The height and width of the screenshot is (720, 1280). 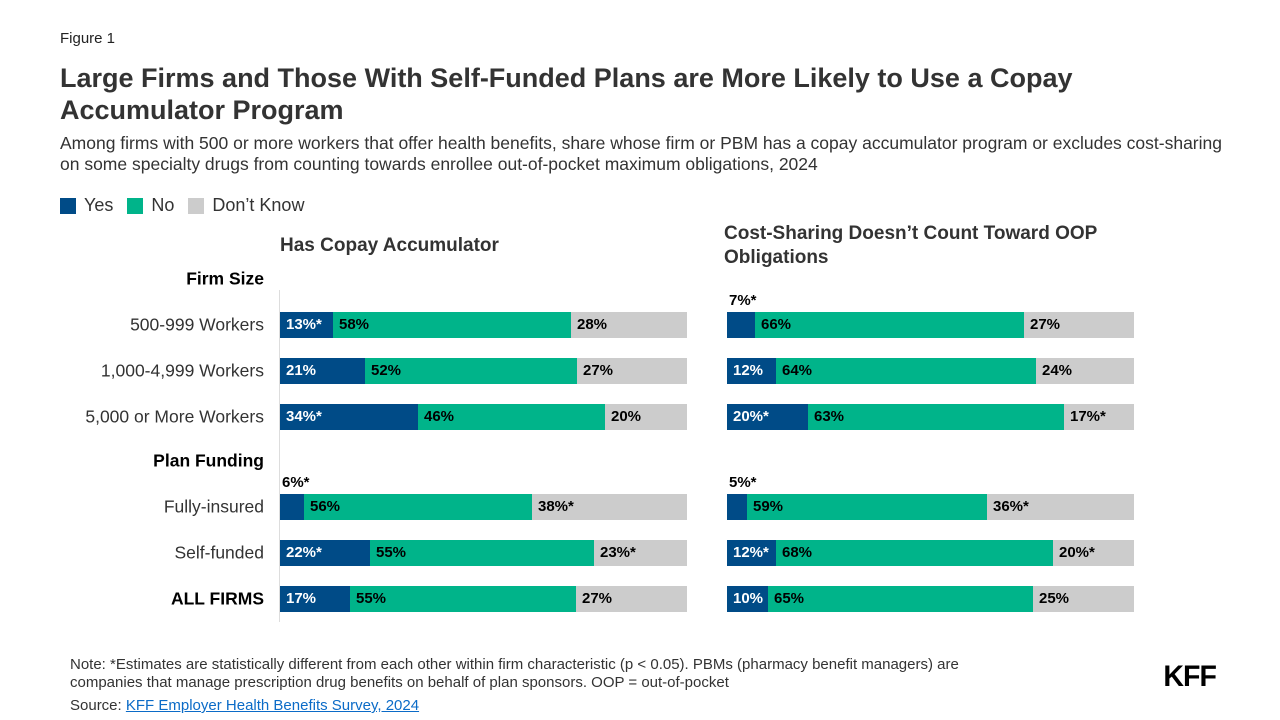 What do you see at coordinates (797, 370) in the screenshot?
I see `data-label: 64%` at bounding box center [797, 370].